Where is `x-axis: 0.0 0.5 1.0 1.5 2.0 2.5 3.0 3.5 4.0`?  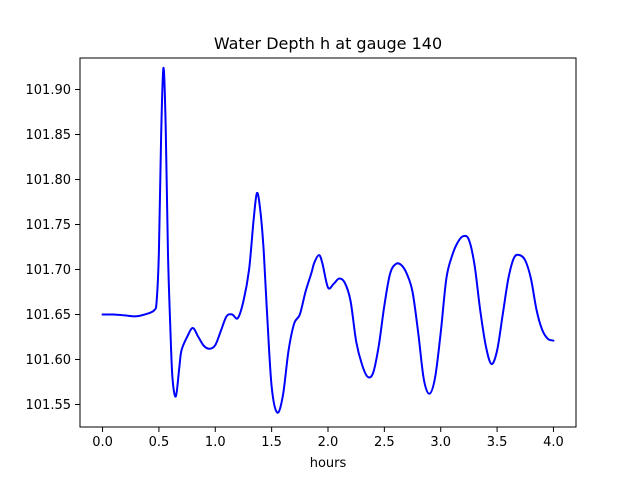
x-axis: 0.0 0.5 1.0 1.5 2.0 2.5 3.0 3.5 4.0 is located at coordinates (328, 438).